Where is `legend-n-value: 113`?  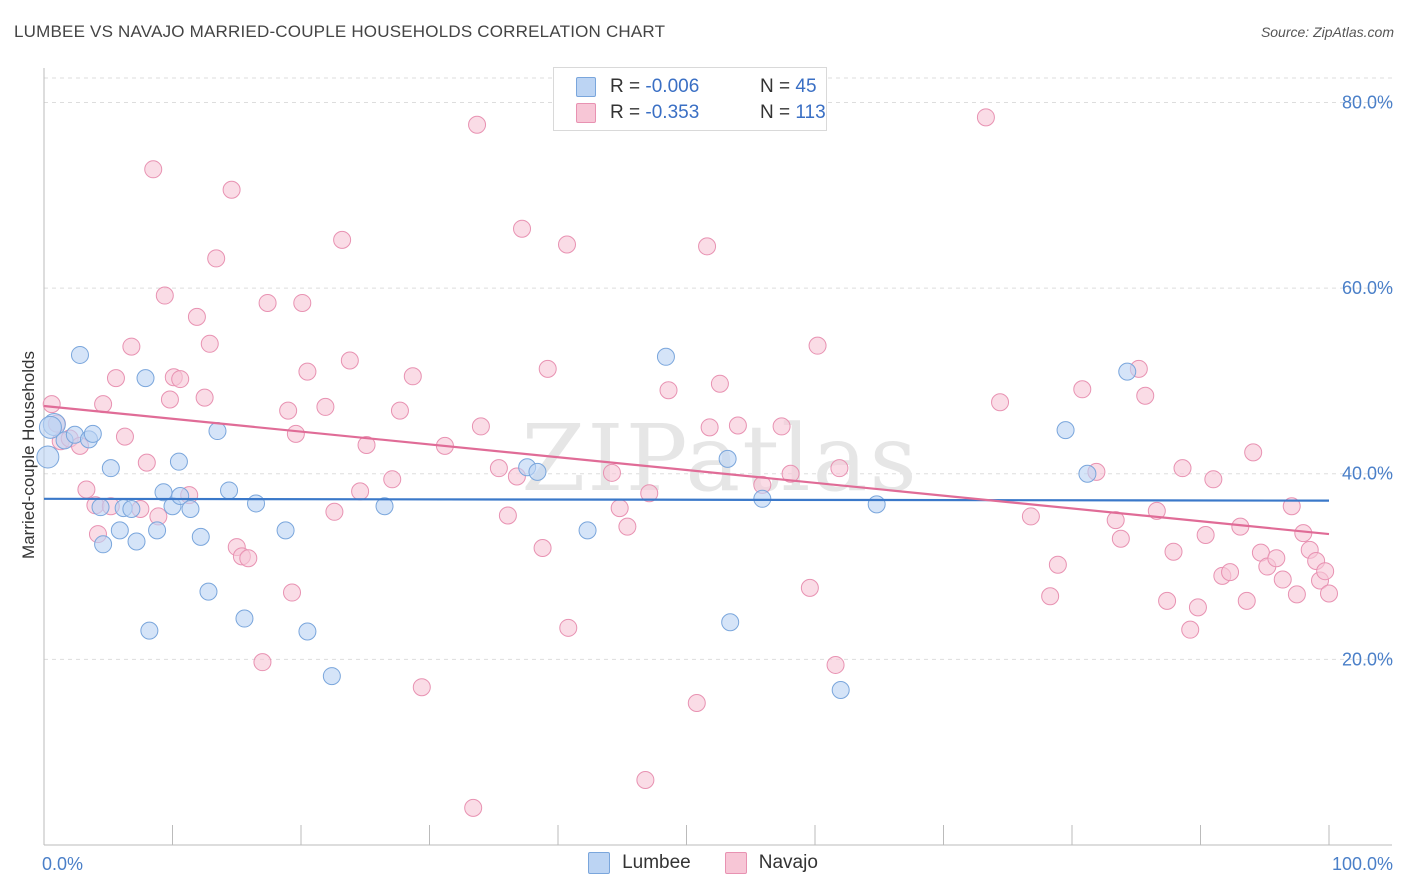
legend-n-value: 113 is located at coordinates (810, 112).